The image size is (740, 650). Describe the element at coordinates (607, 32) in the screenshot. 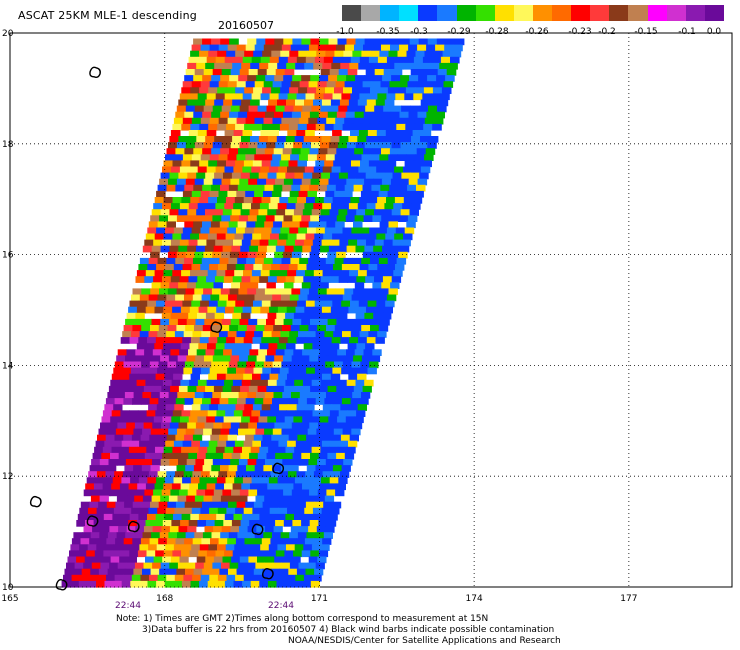

I see `color-scale-label: -0.2` at that location.